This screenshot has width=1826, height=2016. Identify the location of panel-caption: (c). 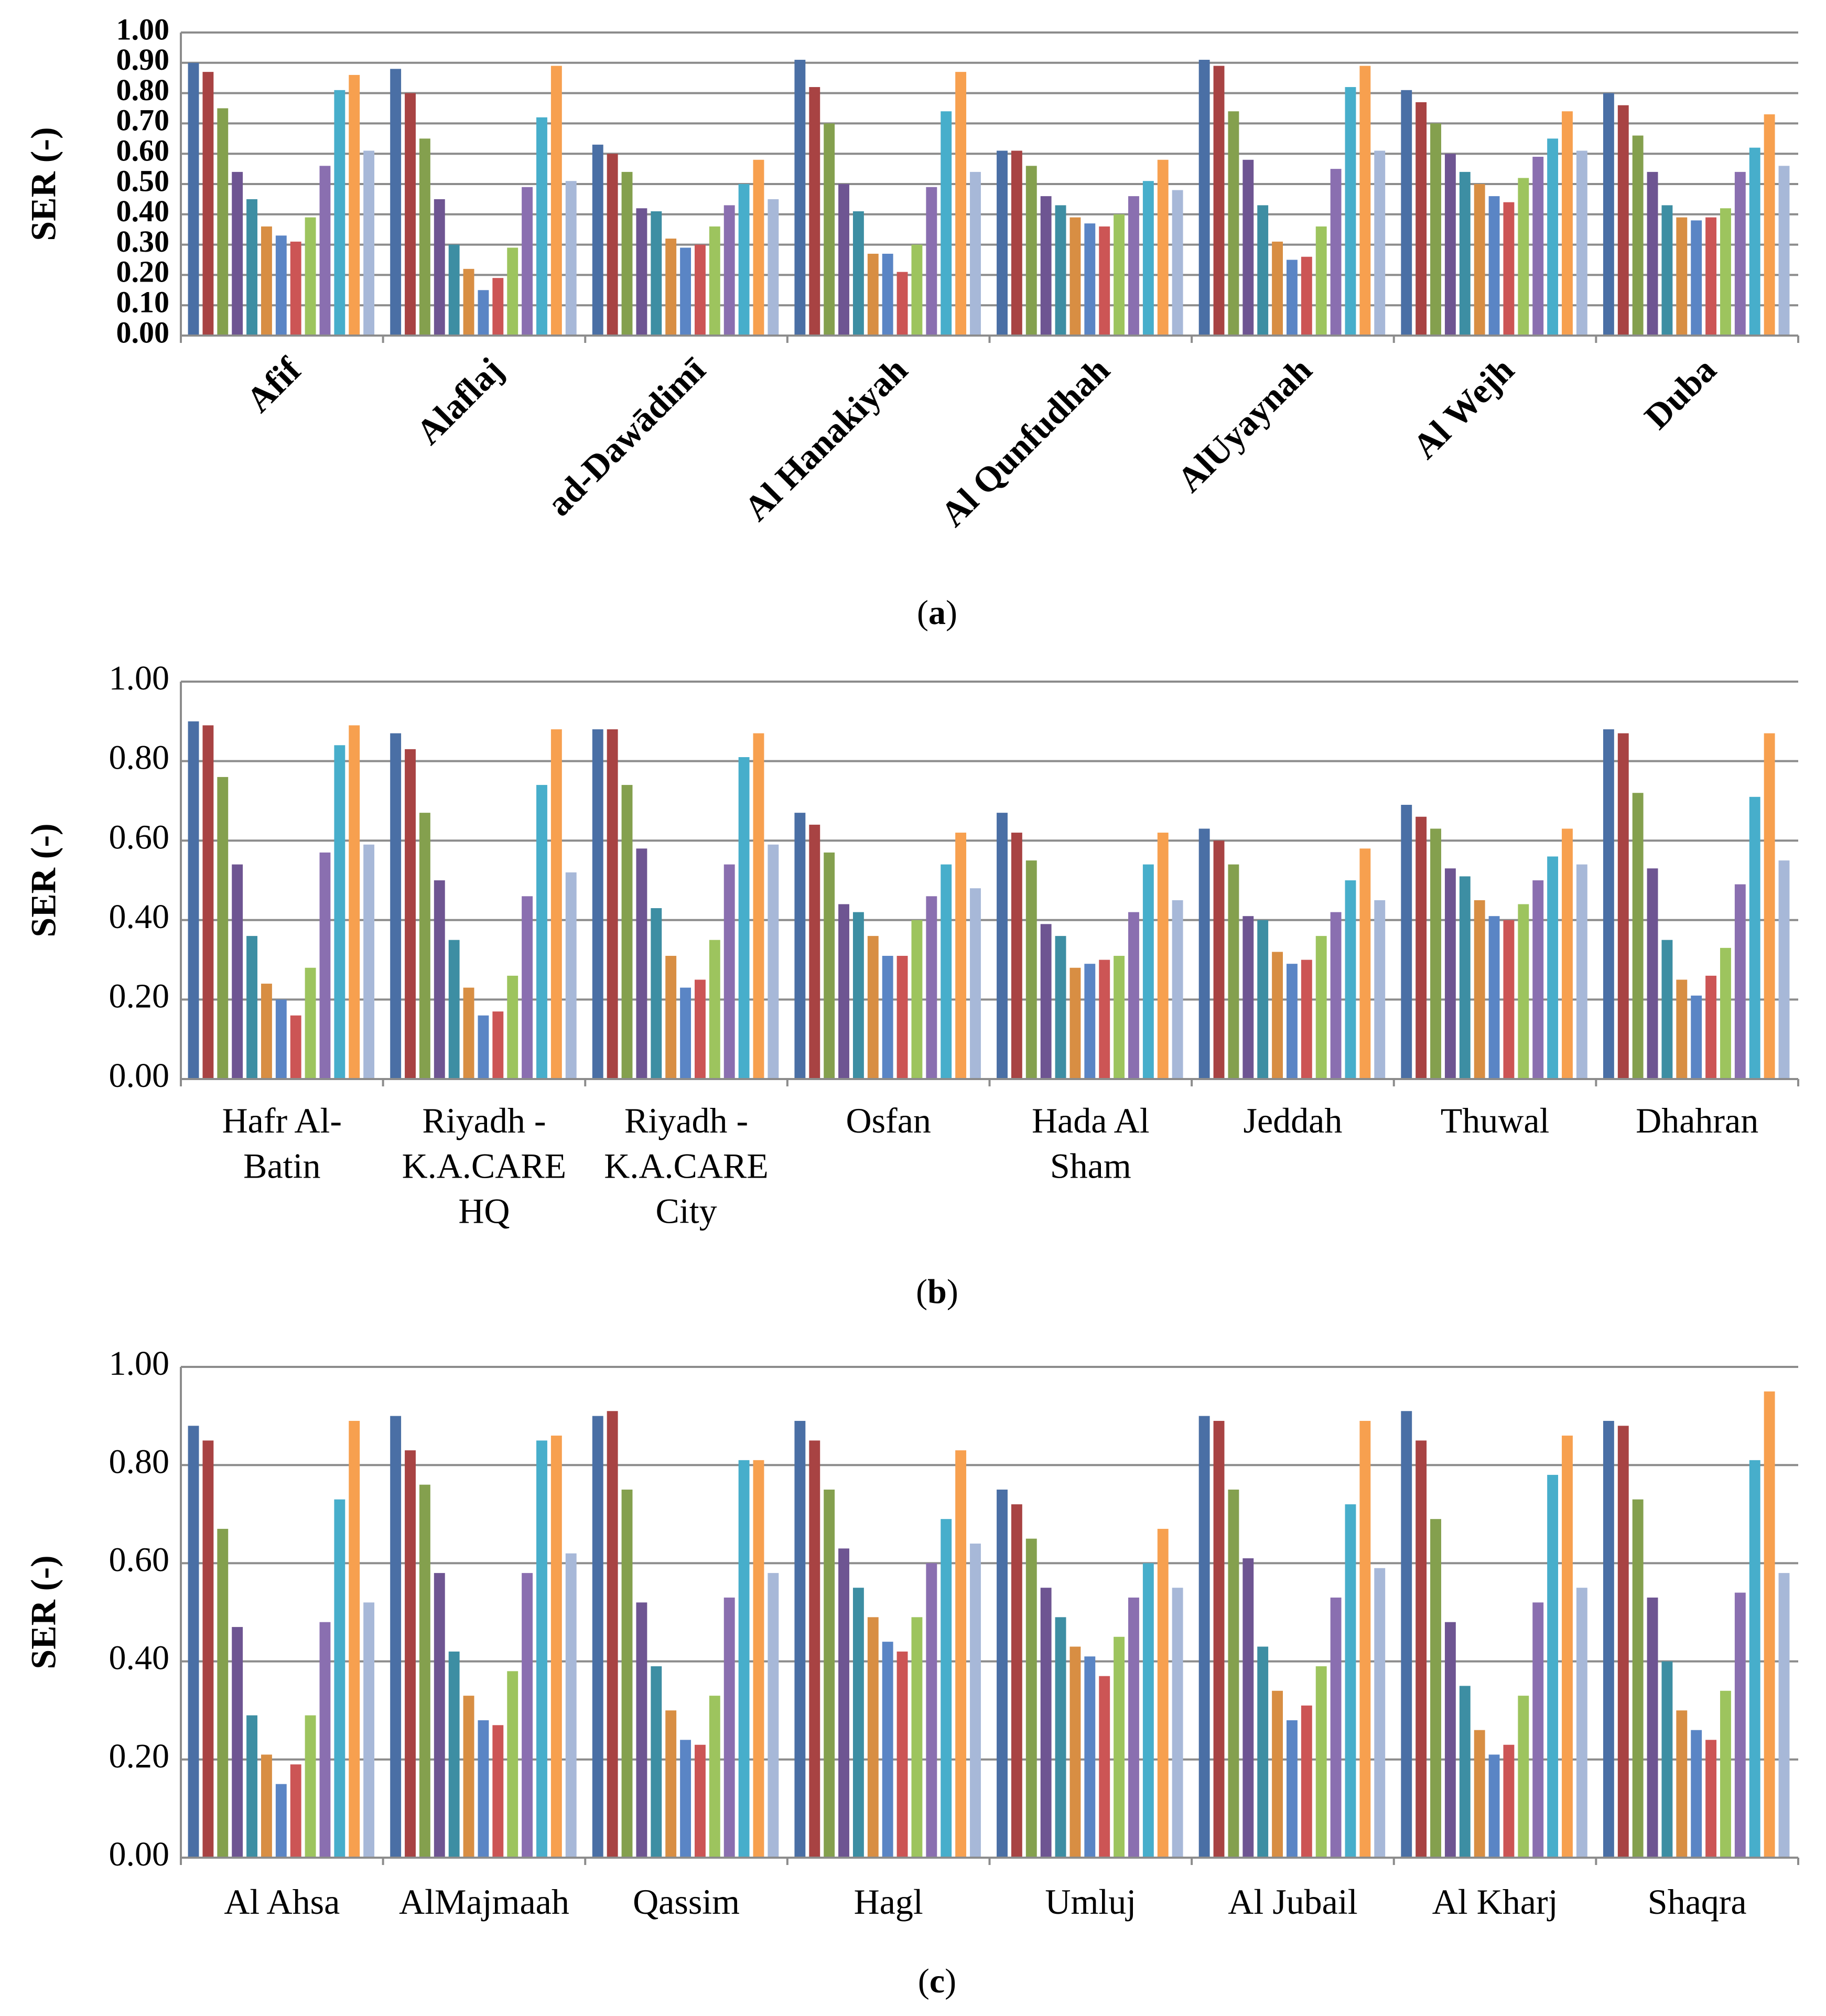
(937, 1981).